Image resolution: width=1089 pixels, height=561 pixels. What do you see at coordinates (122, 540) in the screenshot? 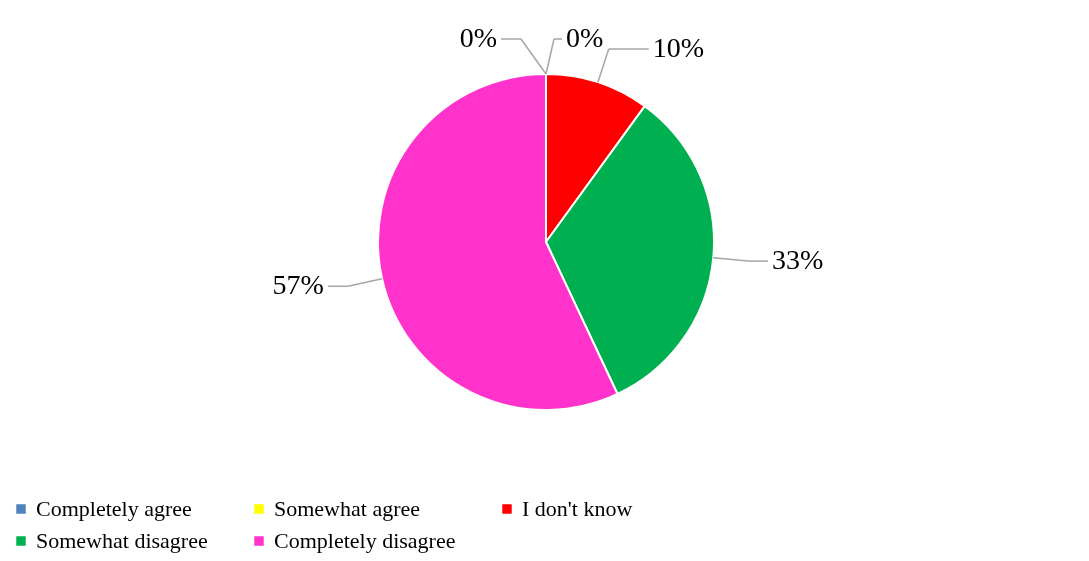
I see `legend-label: Somewhat disagree` at bounding box center [122, 540].